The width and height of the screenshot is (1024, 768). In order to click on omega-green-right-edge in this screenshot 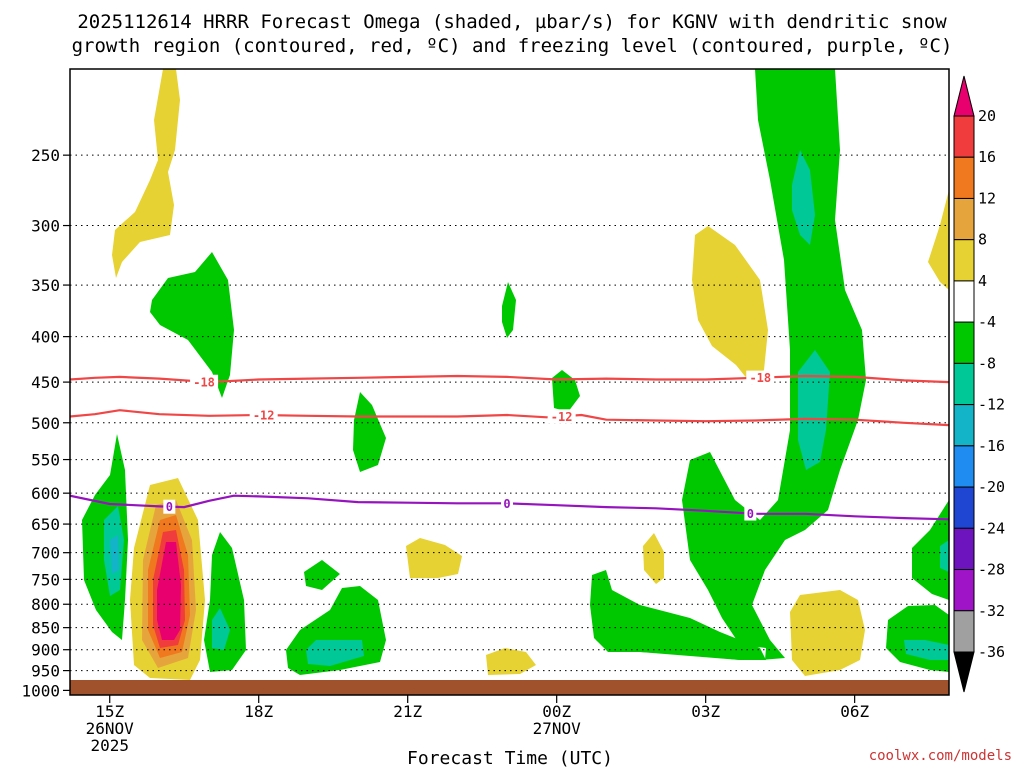, I will do `click(930, 550)`.